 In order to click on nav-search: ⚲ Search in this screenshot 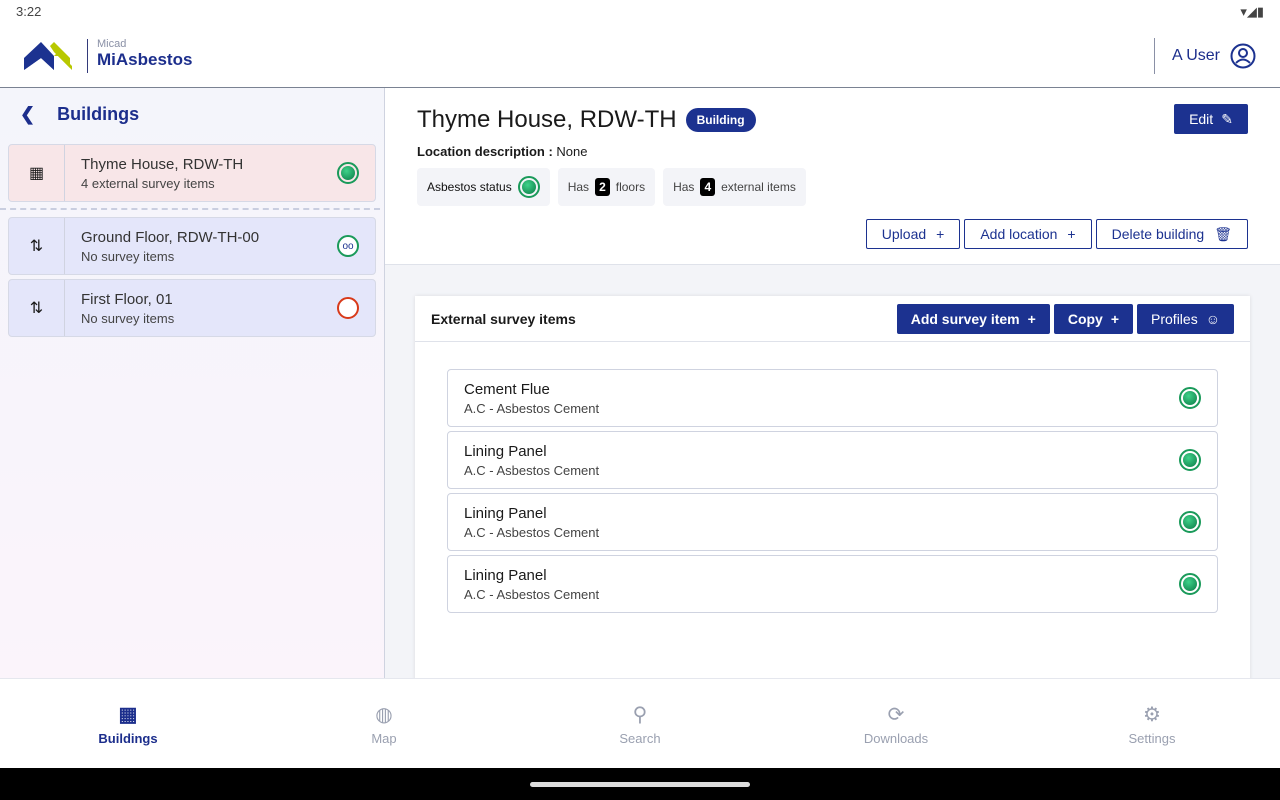, I will do `click(640, 723)`.